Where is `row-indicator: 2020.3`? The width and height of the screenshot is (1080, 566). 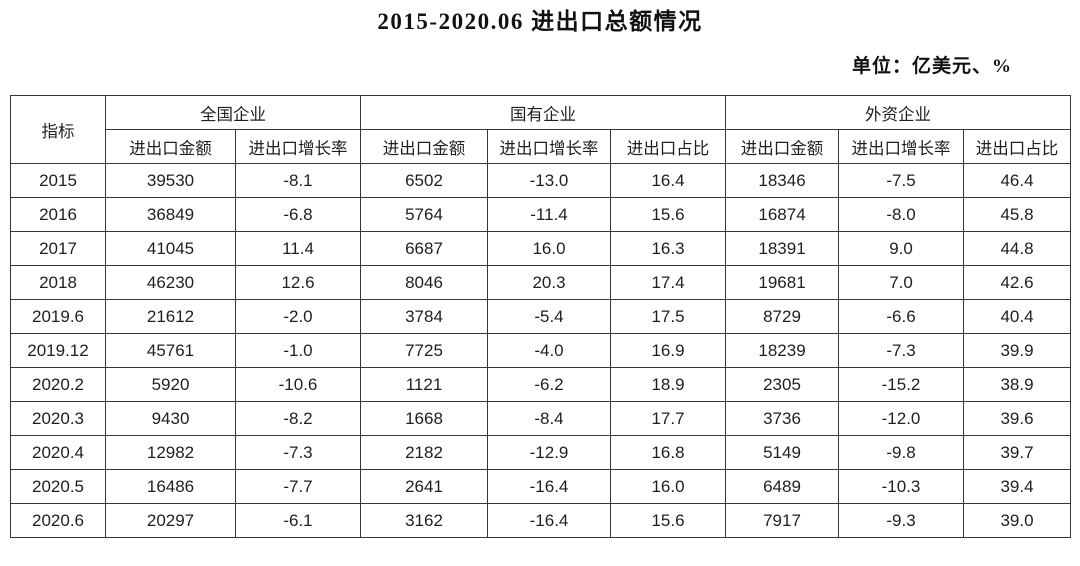 row-indicator: 2020.3 is located at coordinates (58, 418).